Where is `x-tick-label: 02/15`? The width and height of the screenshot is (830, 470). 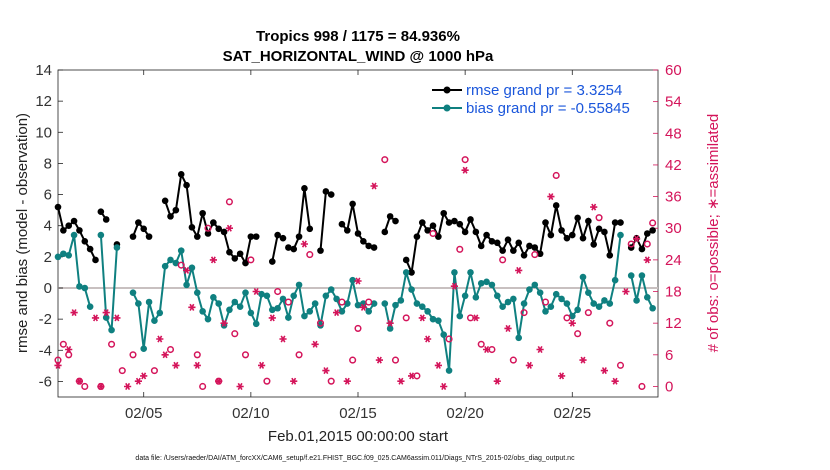
x-tick-label: 02/15 is located at coordinates (358, 413).